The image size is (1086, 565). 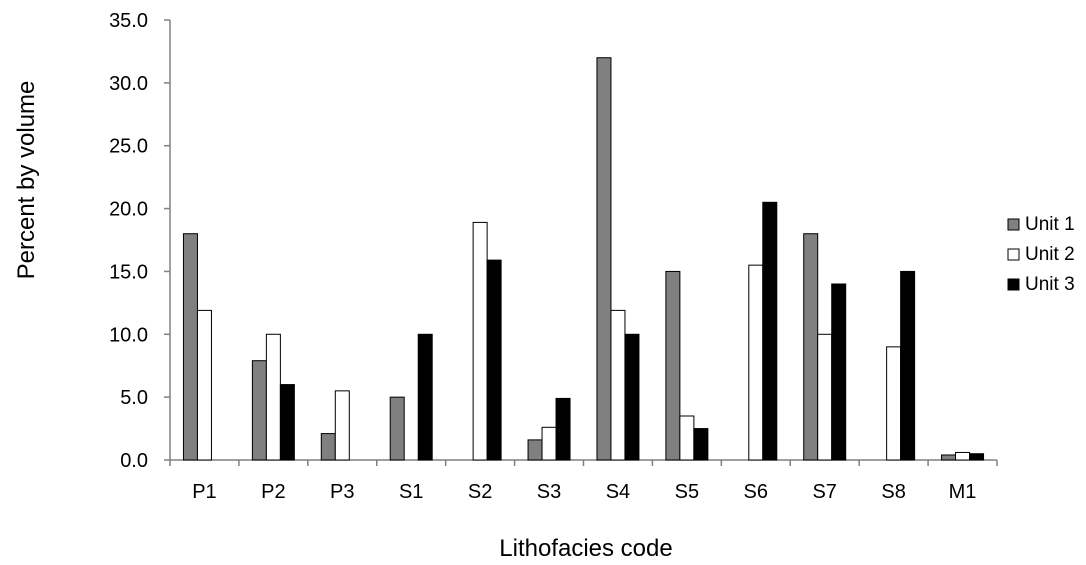 What do you see at coordinates (963, 456) in the screenshot?
I see `bar-unit-2-m1` at bounding box center [963, 456].